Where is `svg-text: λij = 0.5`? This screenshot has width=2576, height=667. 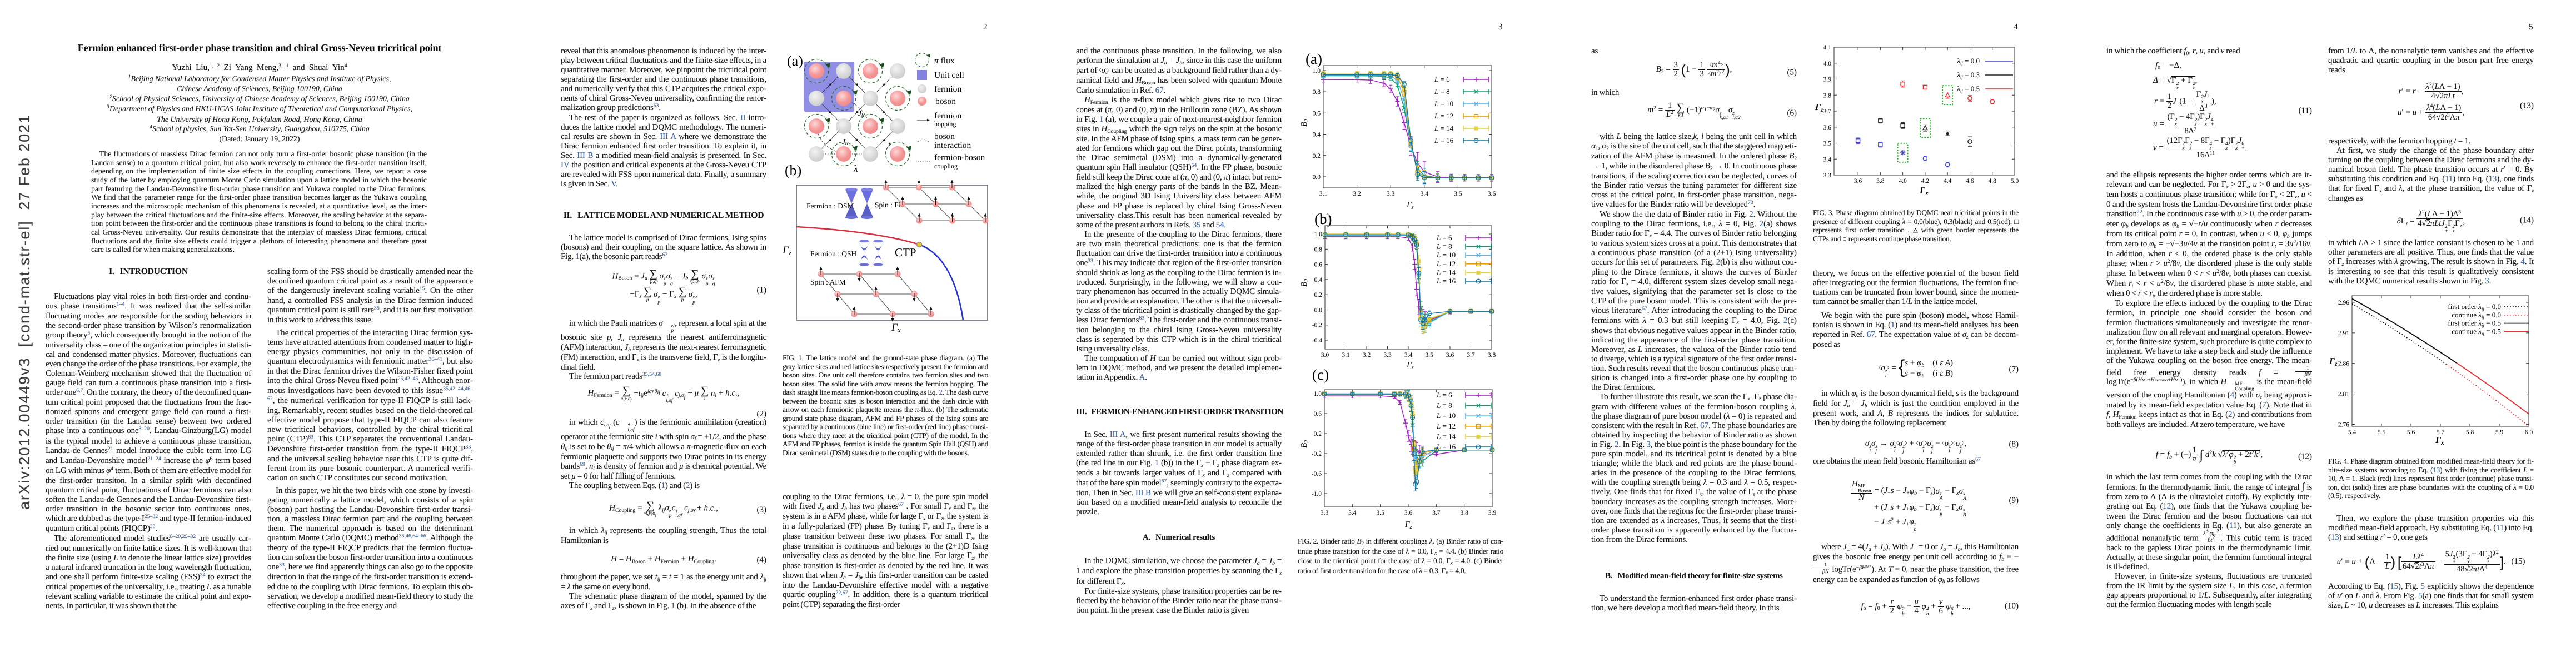 svg-text: λij = 0.5 is located at coordinates (1968, 89).